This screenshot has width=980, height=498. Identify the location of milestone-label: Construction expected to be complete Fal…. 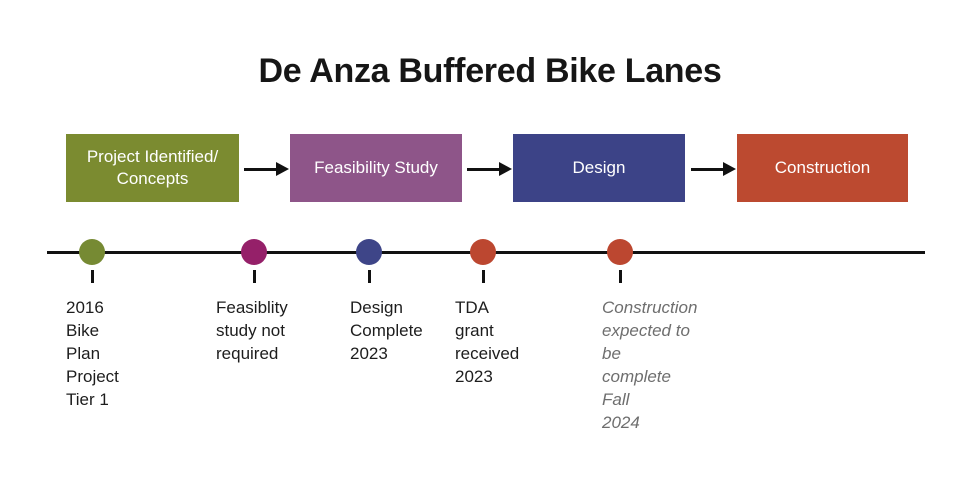
(650, 365).